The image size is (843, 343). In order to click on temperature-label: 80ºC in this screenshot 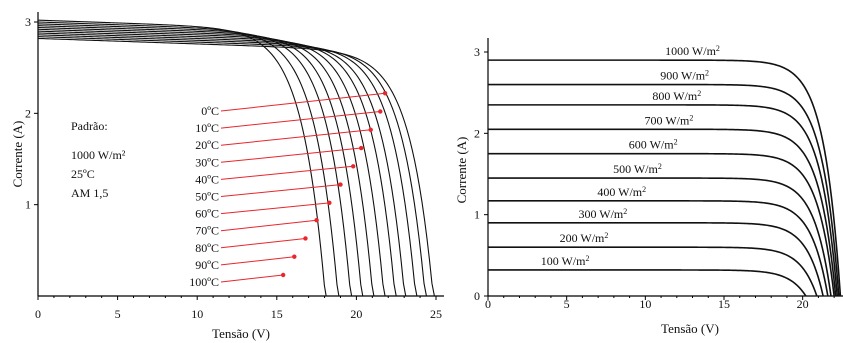, I will do `click(207, 248)`.